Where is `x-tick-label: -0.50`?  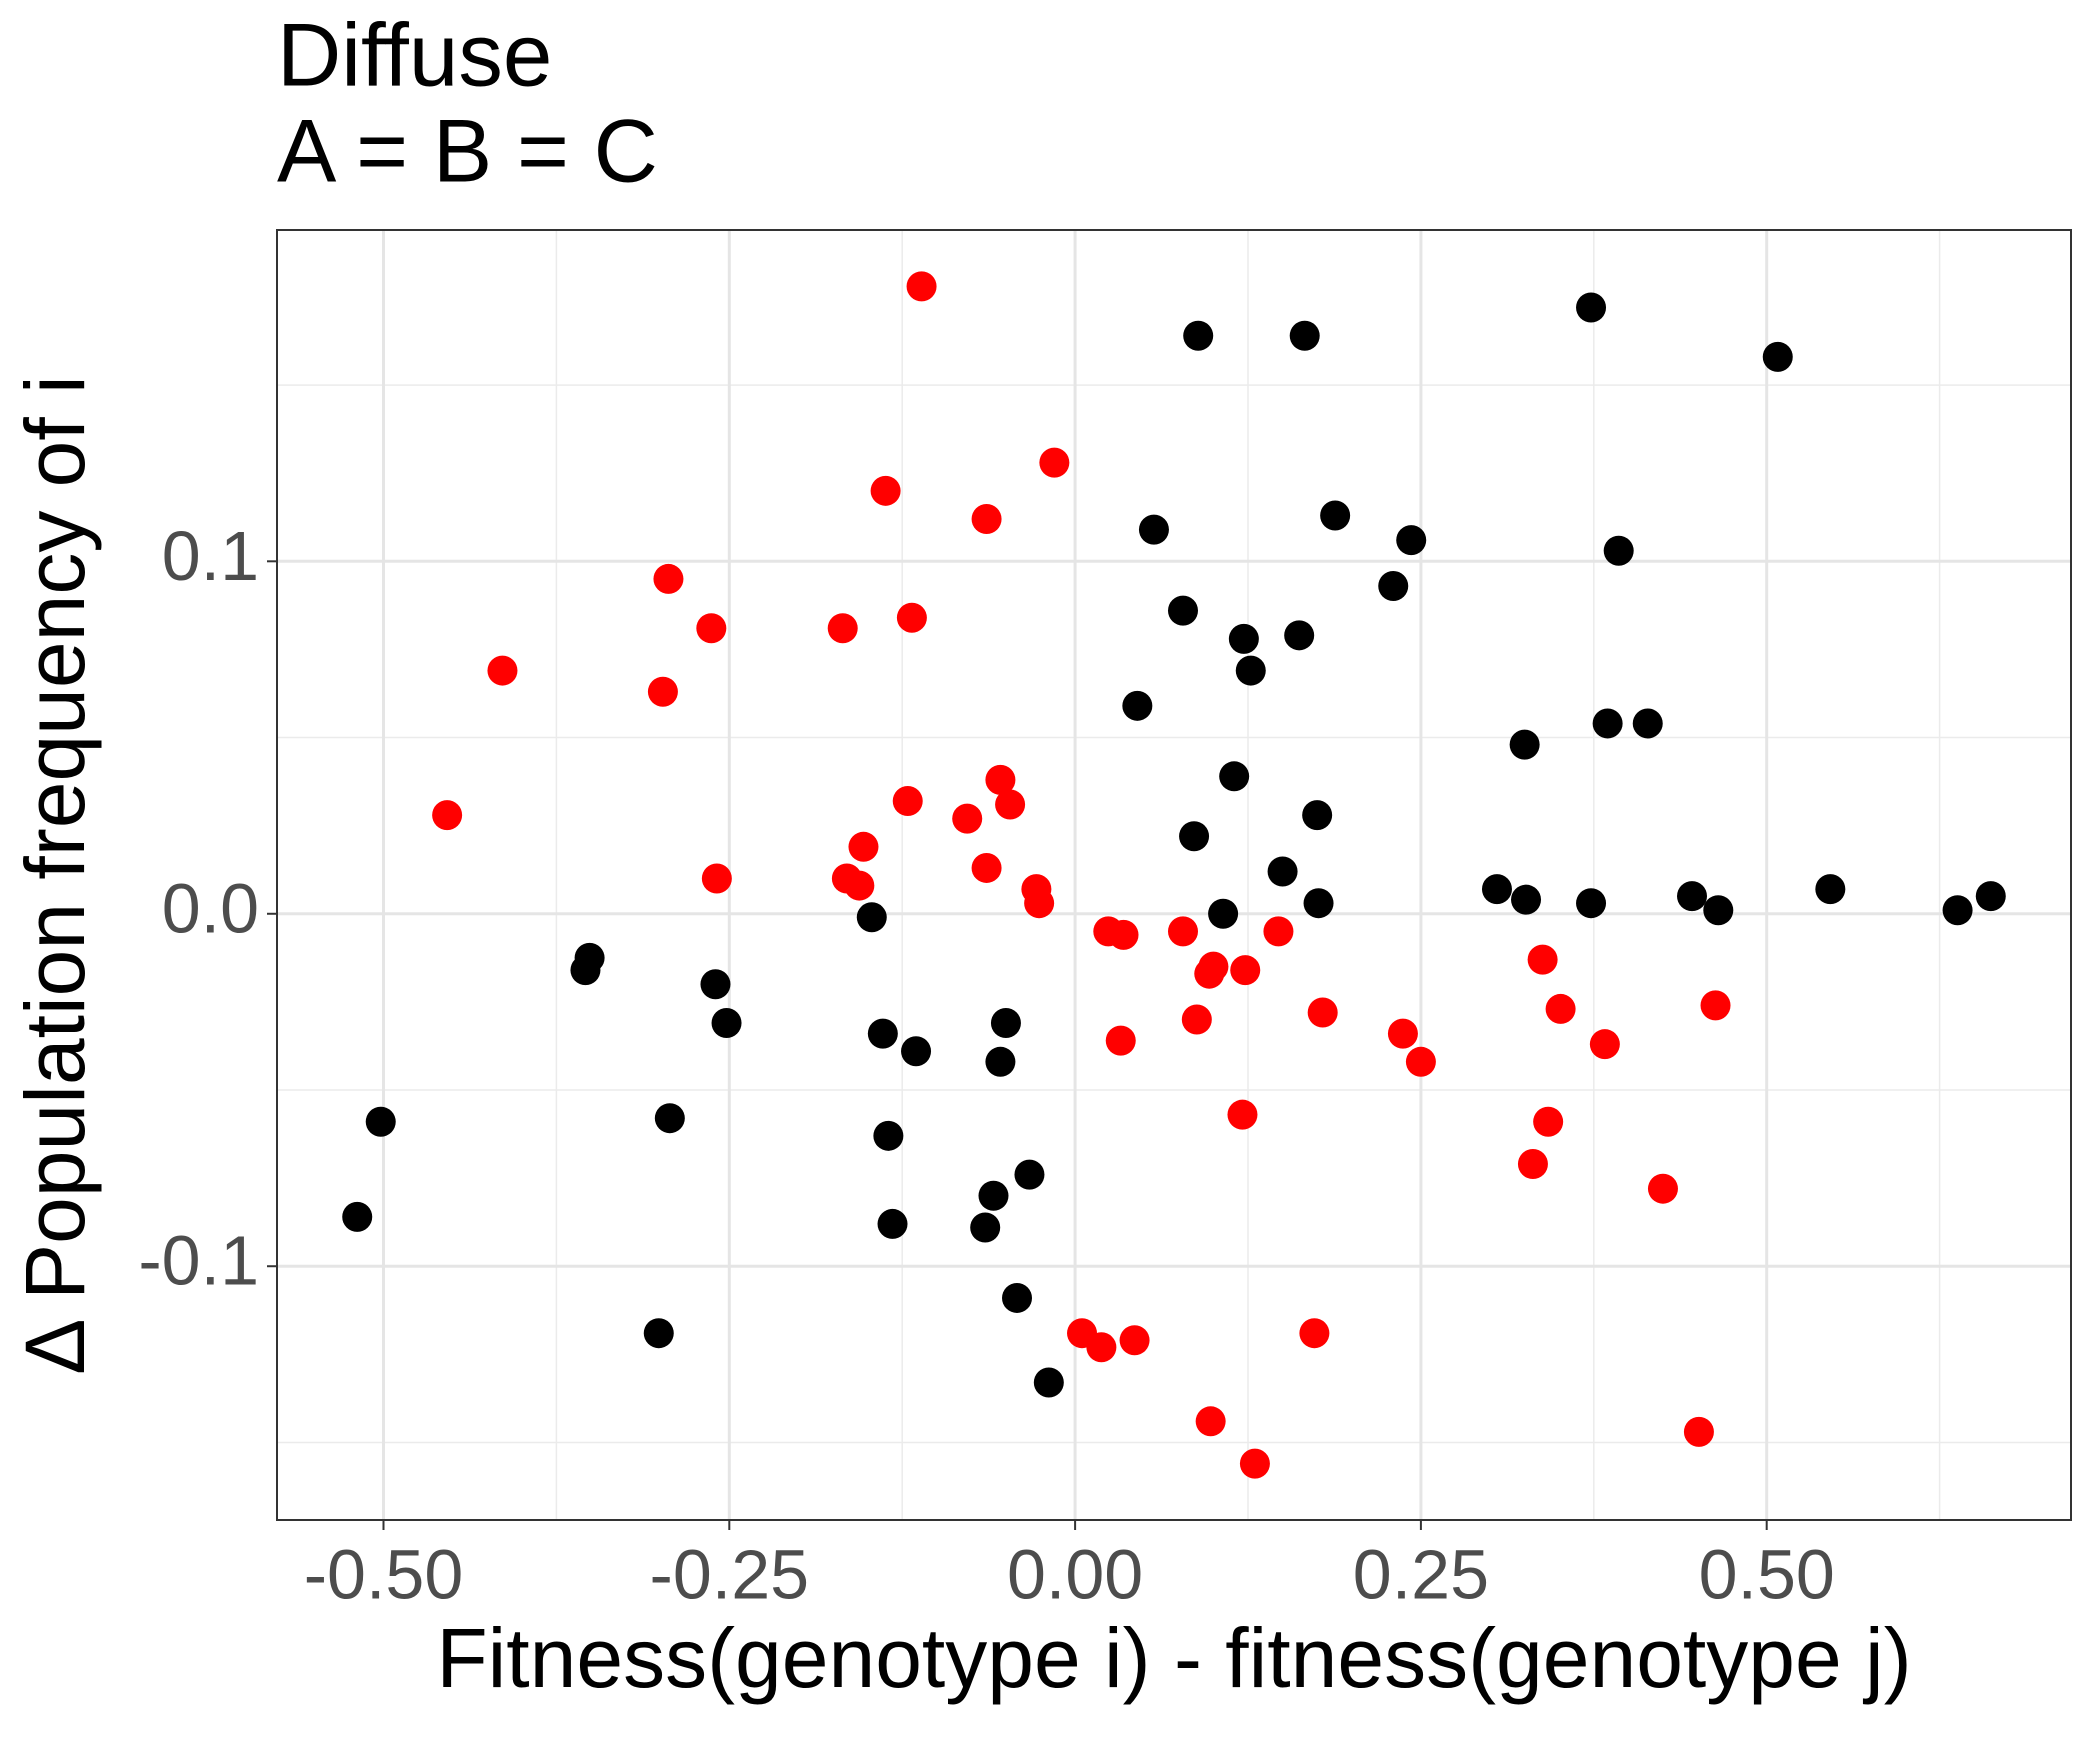 x-tick-label: -0.50 is located at coordinates (384, 1574).